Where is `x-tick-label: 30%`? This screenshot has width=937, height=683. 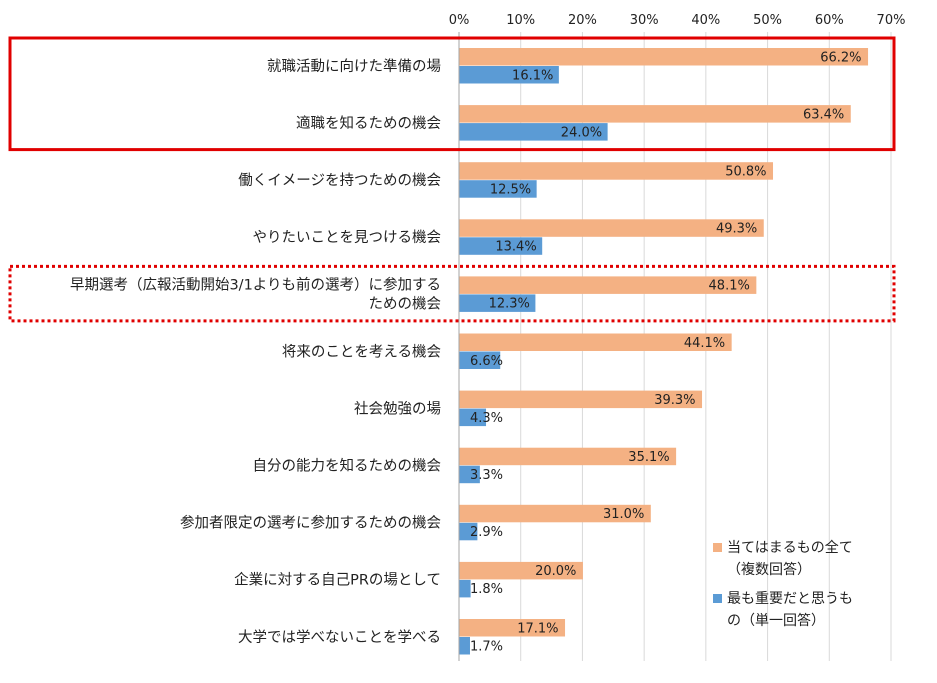 x-tick-label: 30% is located at coordinates (644, 20).